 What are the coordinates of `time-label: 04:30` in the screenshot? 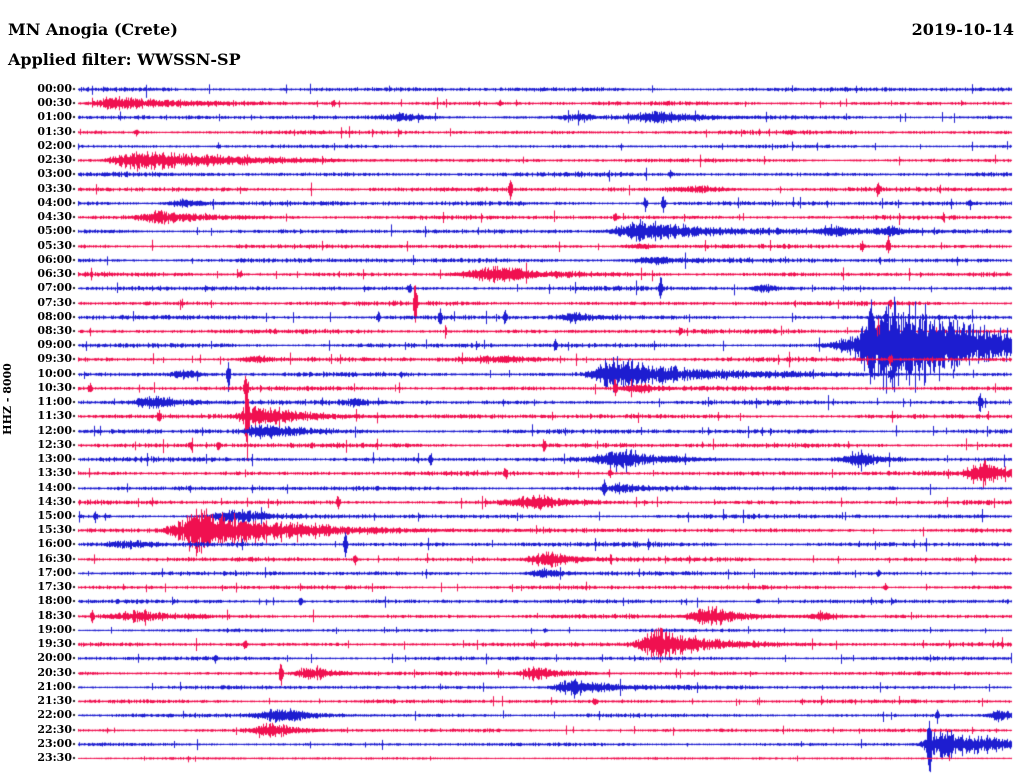 It's located at (54, 216).